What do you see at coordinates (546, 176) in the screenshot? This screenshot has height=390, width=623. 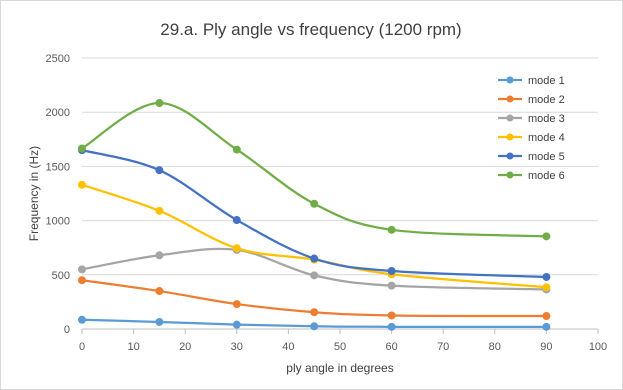 I see `legend-label: mode 6` at bounding box center [546, 176].